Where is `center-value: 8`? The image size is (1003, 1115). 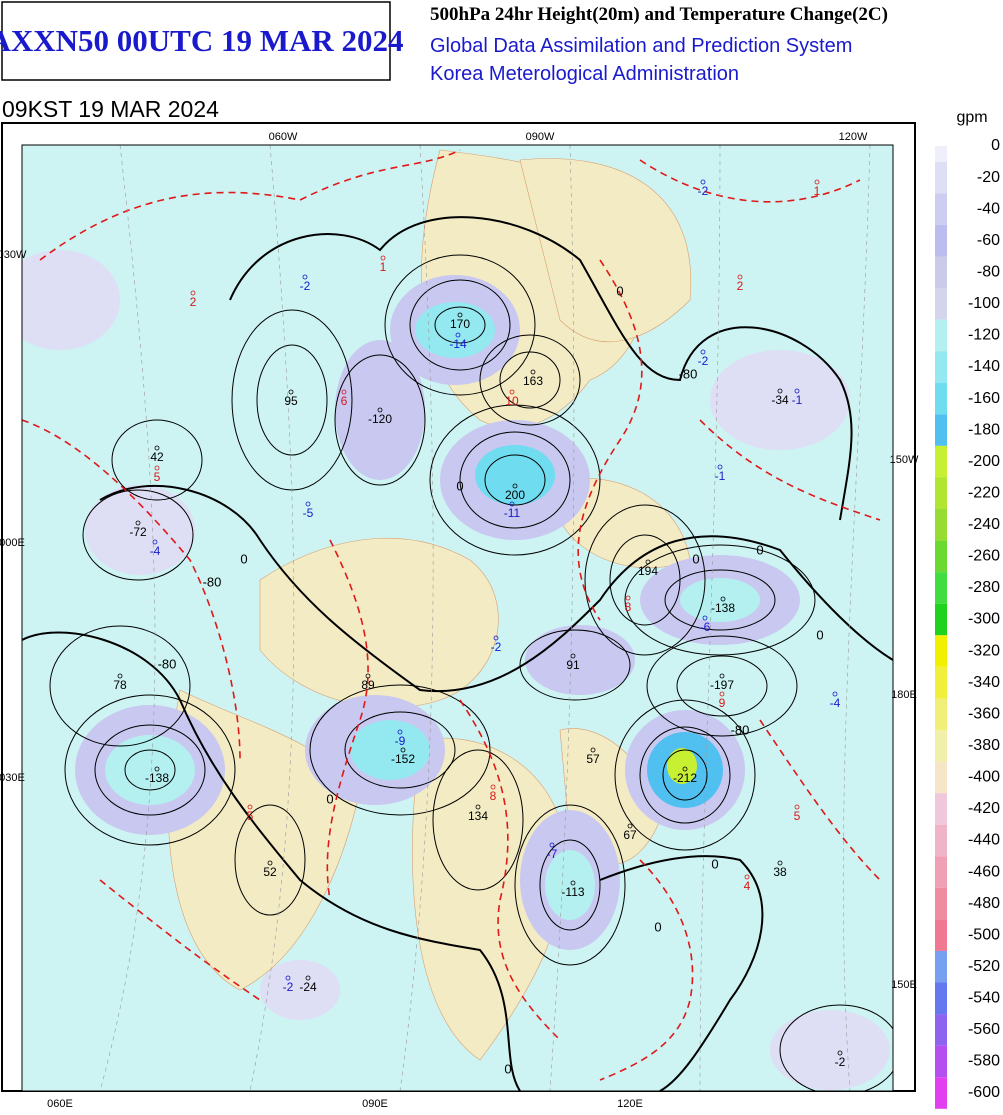 center-value: 8 is located at coordinates (493, 796).